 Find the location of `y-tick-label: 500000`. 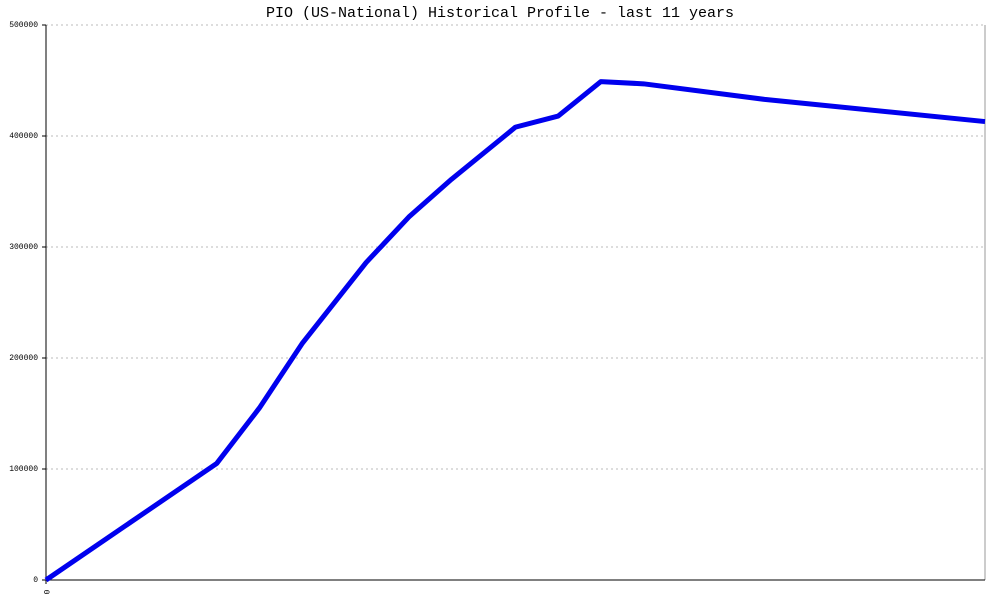

y-tick-label: 500000 is located at coordinates (23, 25).